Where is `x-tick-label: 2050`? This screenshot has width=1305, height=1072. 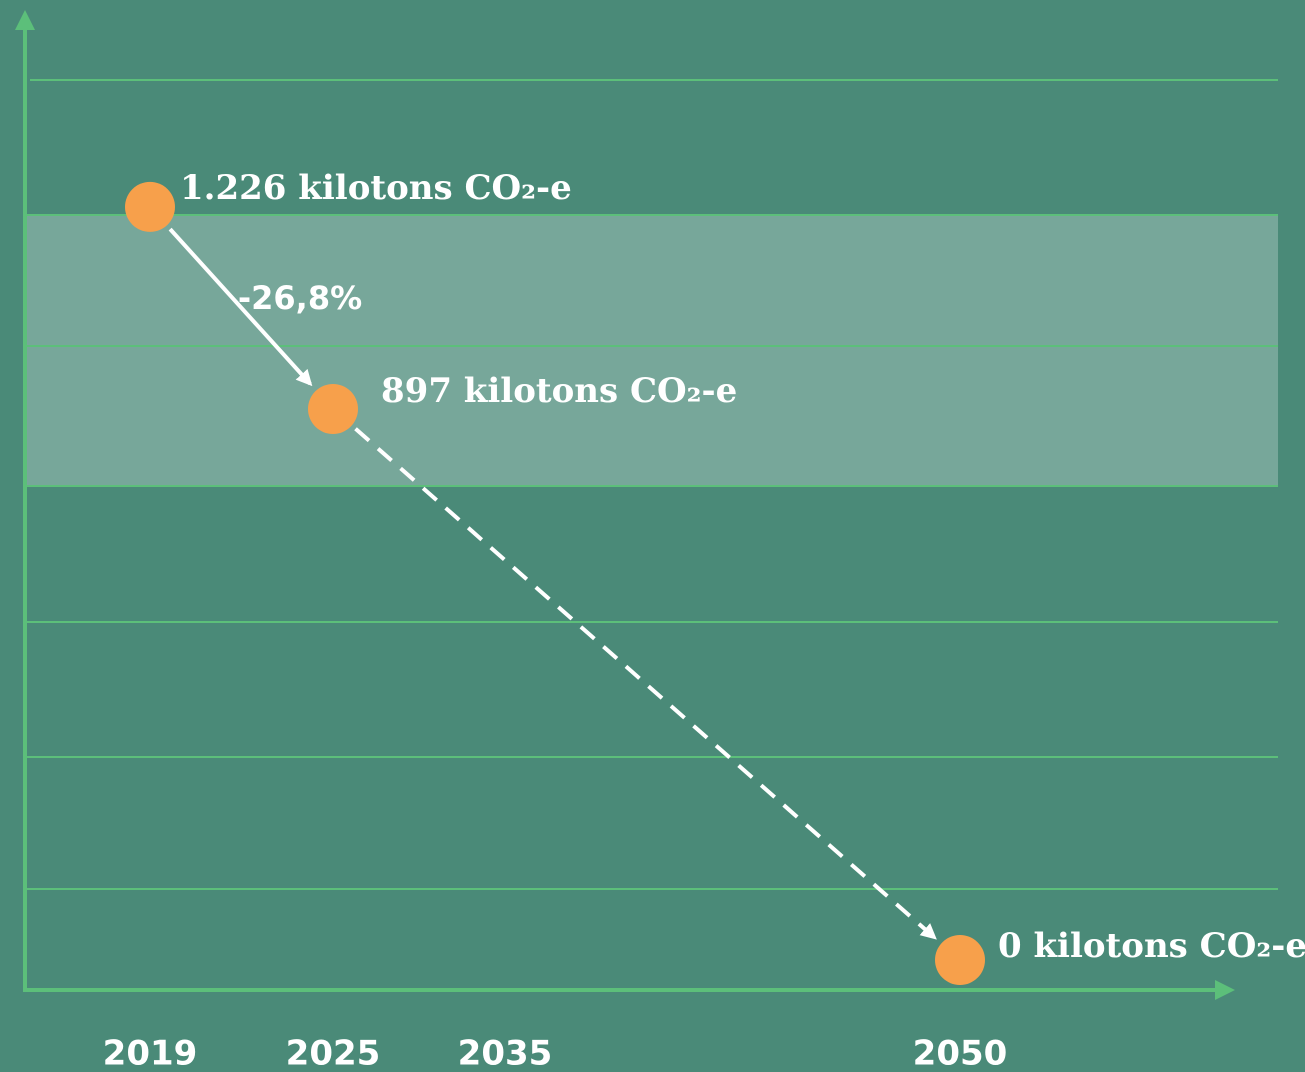 x-tick-label: 2050 is located at coordinates (960, 1053).